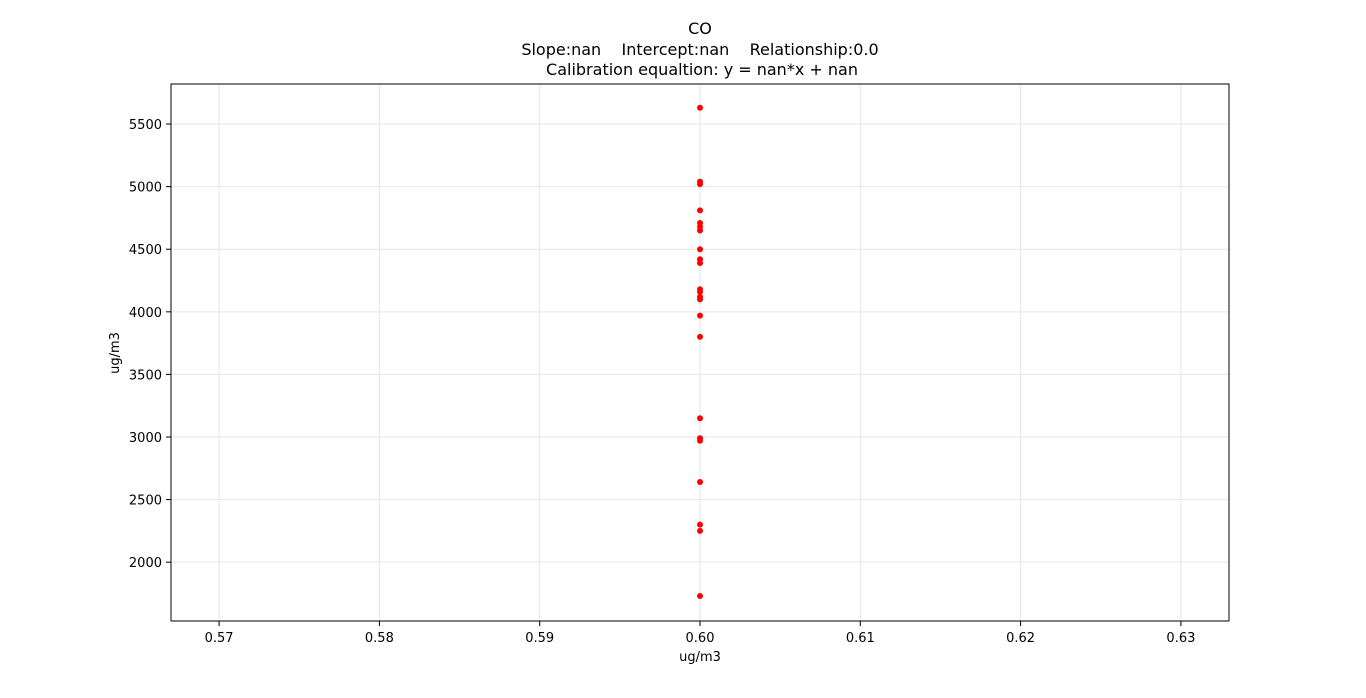  What do you see at coordinates (539, 638) in the screenshot?
I see `x-tick-label: 0.59` at bounding box center [539, 638].